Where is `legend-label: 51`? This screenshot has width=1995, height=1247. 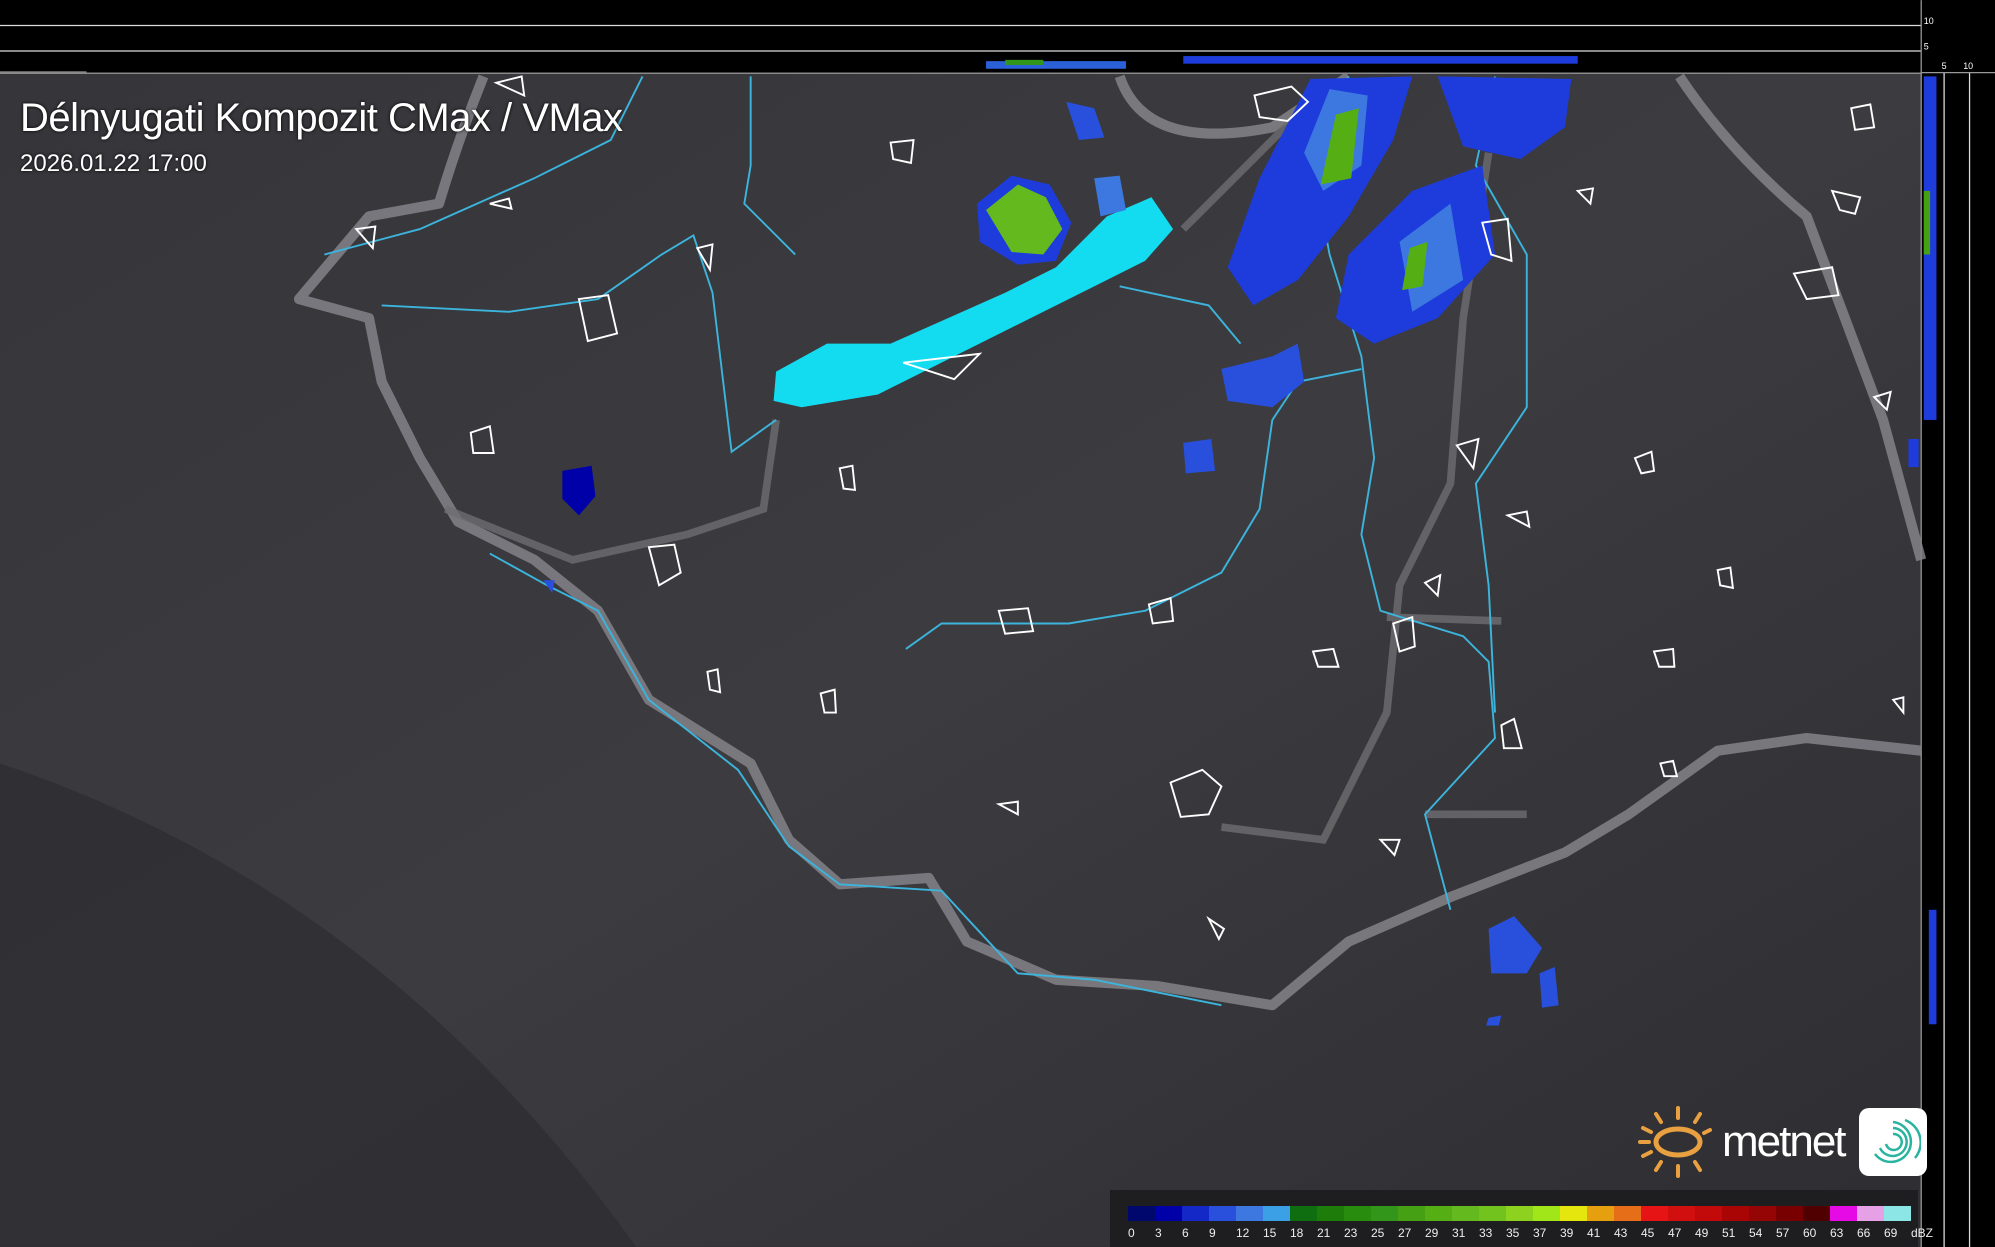 legend-label: 51 is located at coordinates (1729, 1233).